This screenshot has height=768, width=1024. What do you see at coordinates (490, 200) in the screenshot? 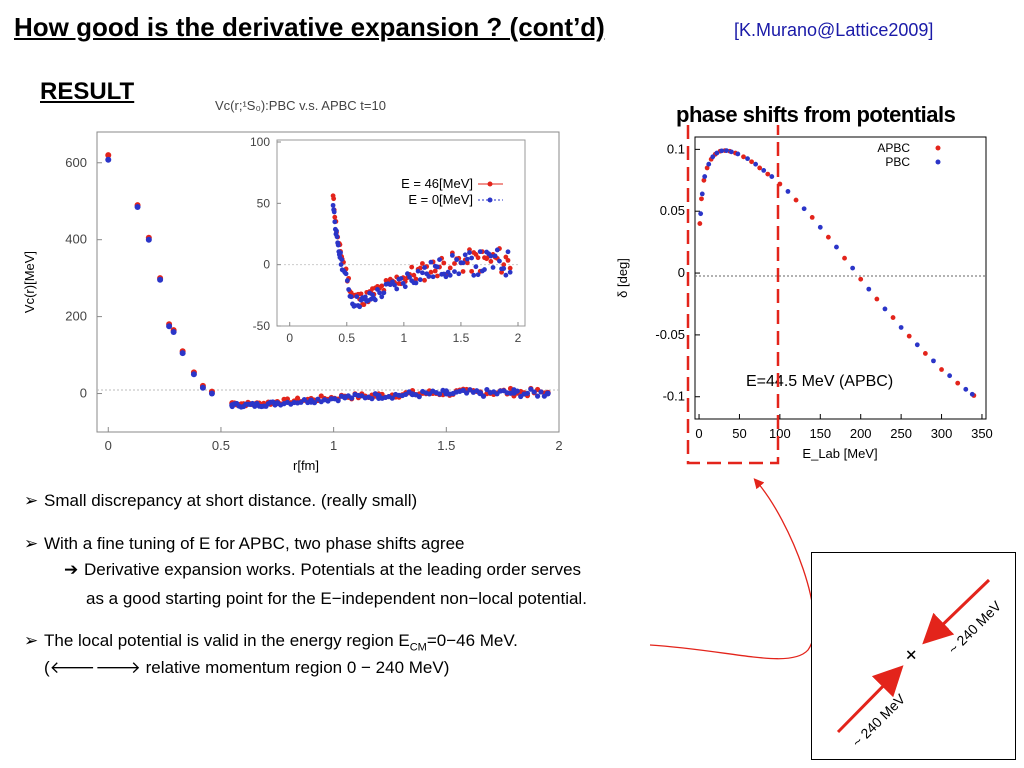
I see `inset-legend-0-marker` at bounding box center [490, 200].